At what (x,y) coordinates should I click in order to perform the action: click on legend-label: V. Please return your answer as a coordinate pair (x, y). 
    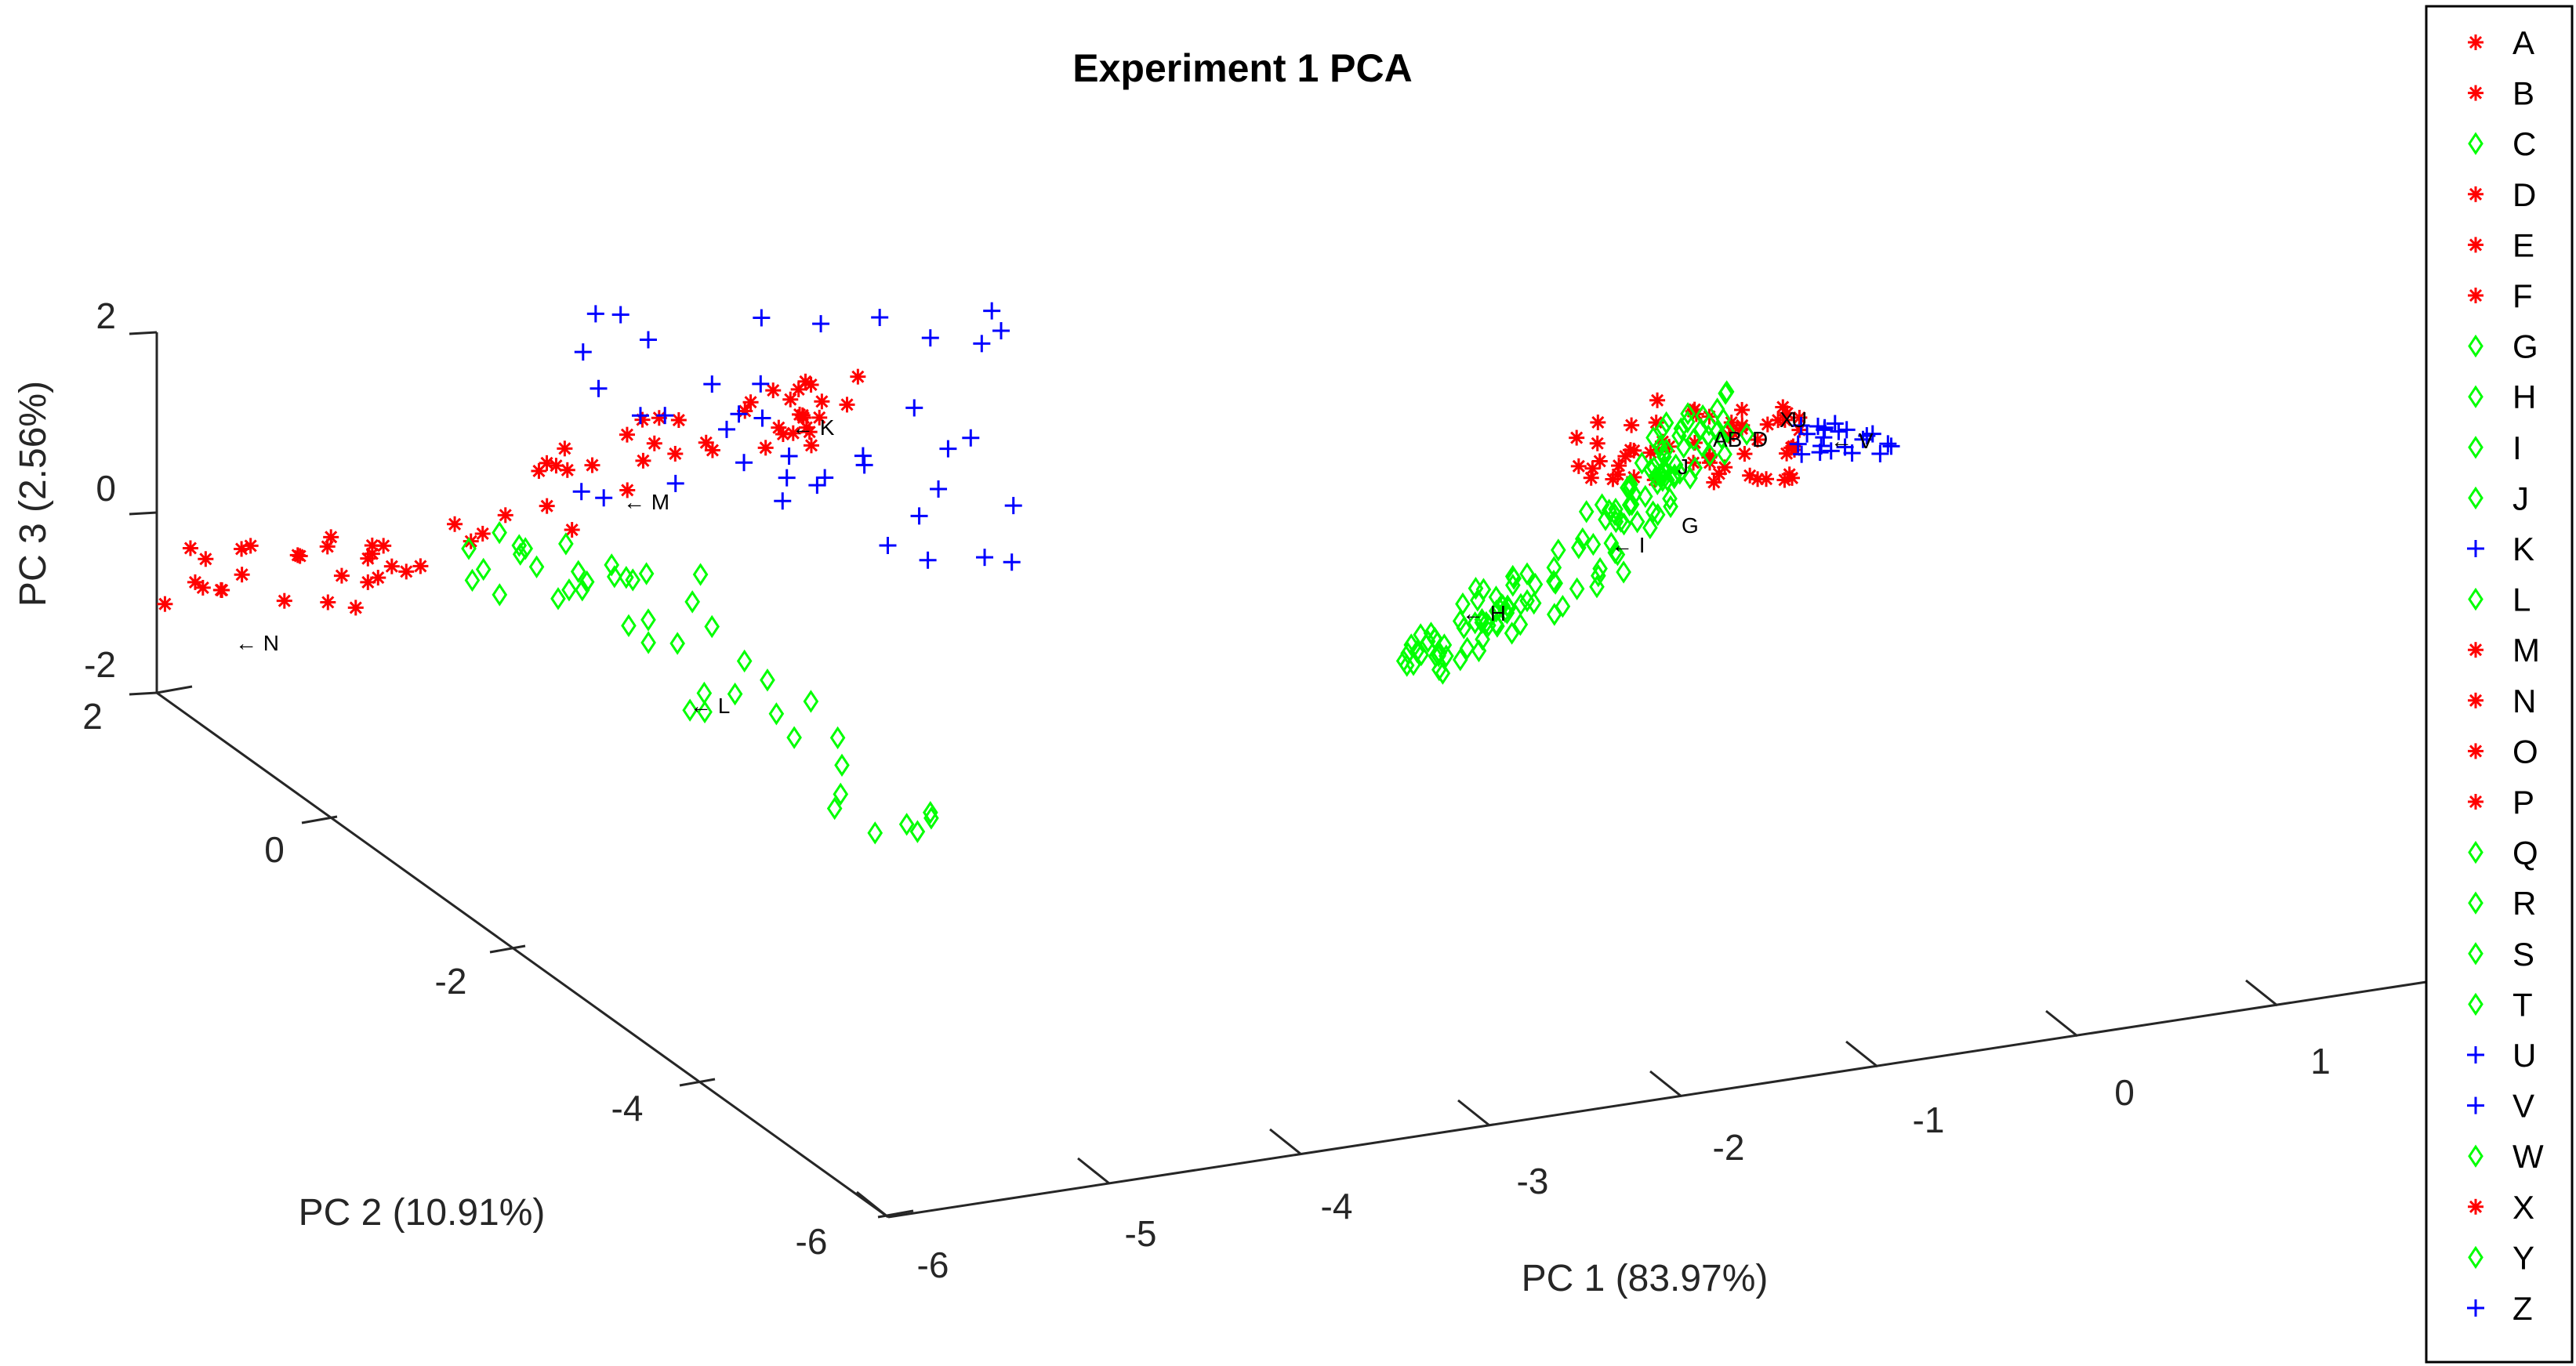
    Looking at the image, I should click on (2524, 1106).